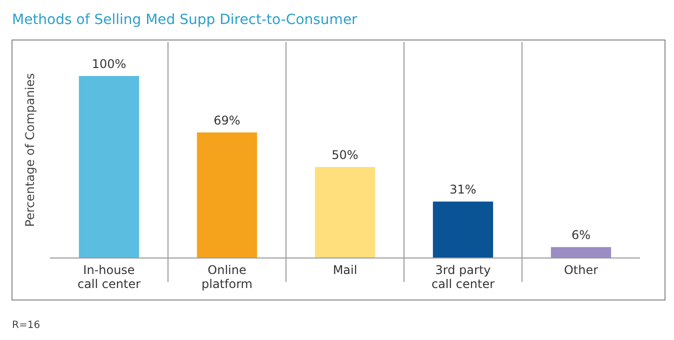 Image resolution: width=674 pixels, height=340 pixels. What do you see at coordinates (463, 189) in the screenshot?
I see `data-label: 31%` at bounding box center [463, 189].